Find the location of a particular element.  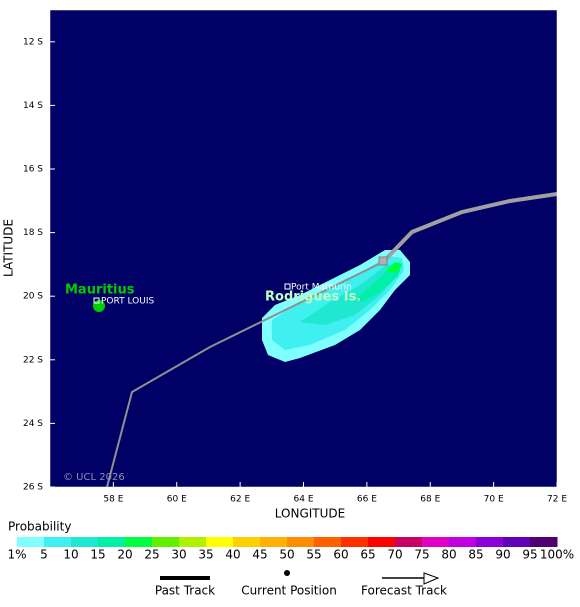

legend-label: 90 is located at coordinates (502, 555).